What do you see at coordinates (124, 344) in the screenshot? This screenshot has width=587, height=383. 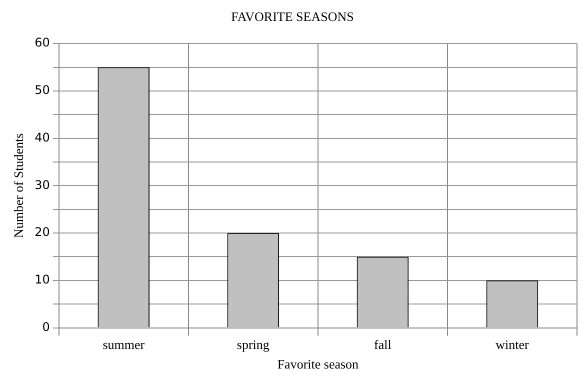 I see `x-tick-label: summer` at bounding box center [124, 344].